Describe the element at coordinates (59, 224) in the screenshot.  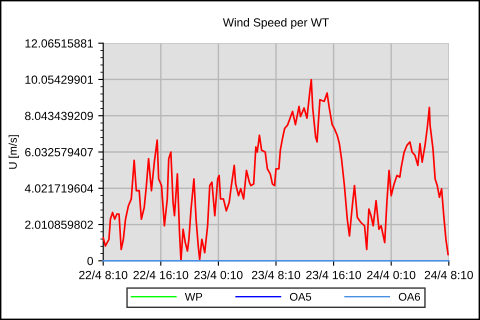
I see `y-tick-label: 2.010859802` at that location.